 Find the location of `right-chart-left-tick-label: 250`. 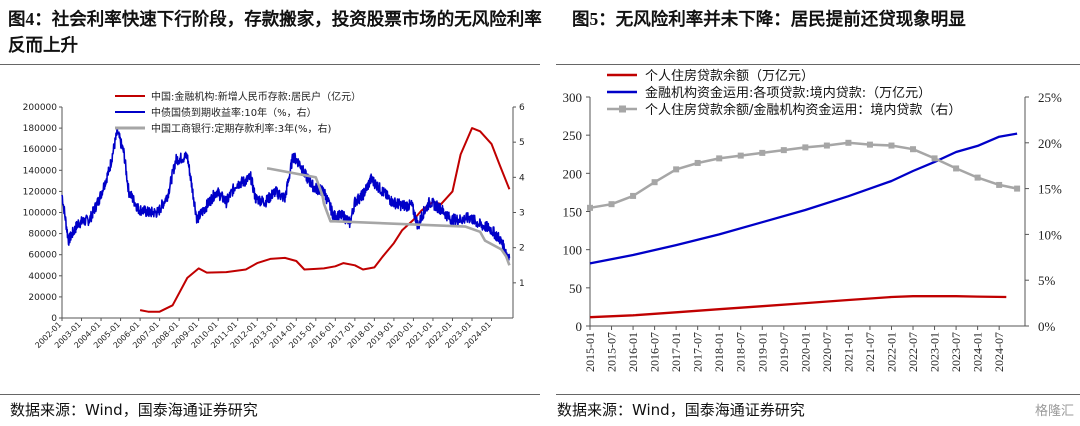

right-chart-left-tick-label: 250 is located at coordinates (573, 135).